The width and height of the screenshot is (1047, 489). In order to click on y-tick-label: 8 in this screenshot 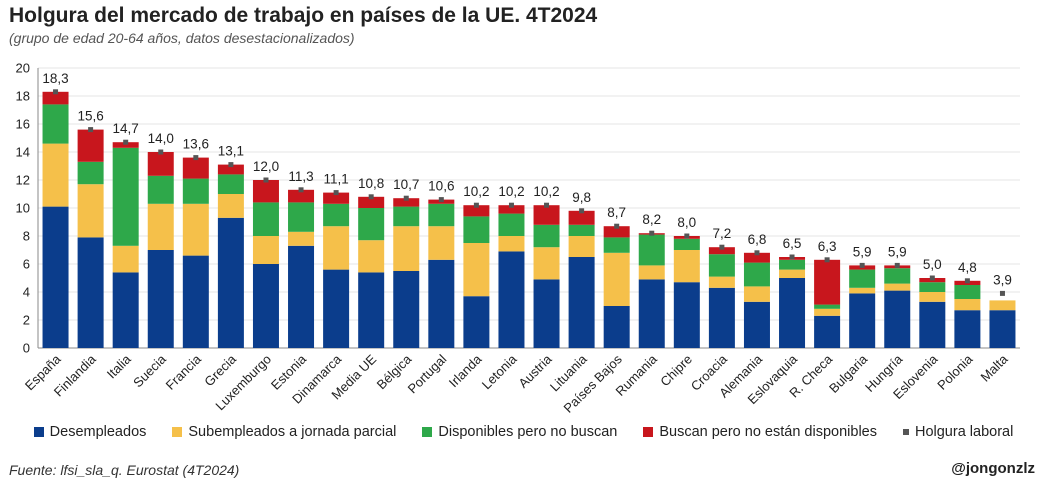, I will do `click(26, 236)`.